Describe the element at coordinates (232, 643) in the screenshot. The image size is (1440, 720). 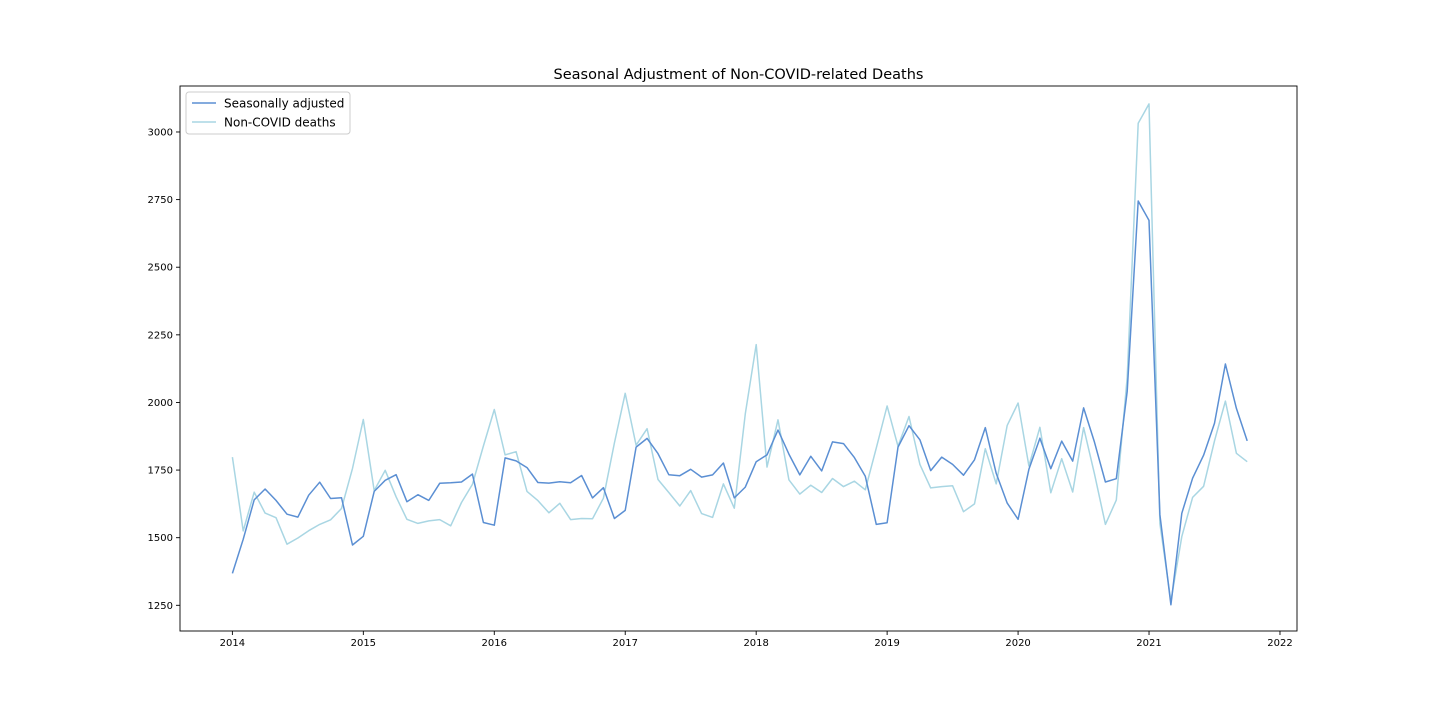
I see `x-tick-label: 2014` at that location.